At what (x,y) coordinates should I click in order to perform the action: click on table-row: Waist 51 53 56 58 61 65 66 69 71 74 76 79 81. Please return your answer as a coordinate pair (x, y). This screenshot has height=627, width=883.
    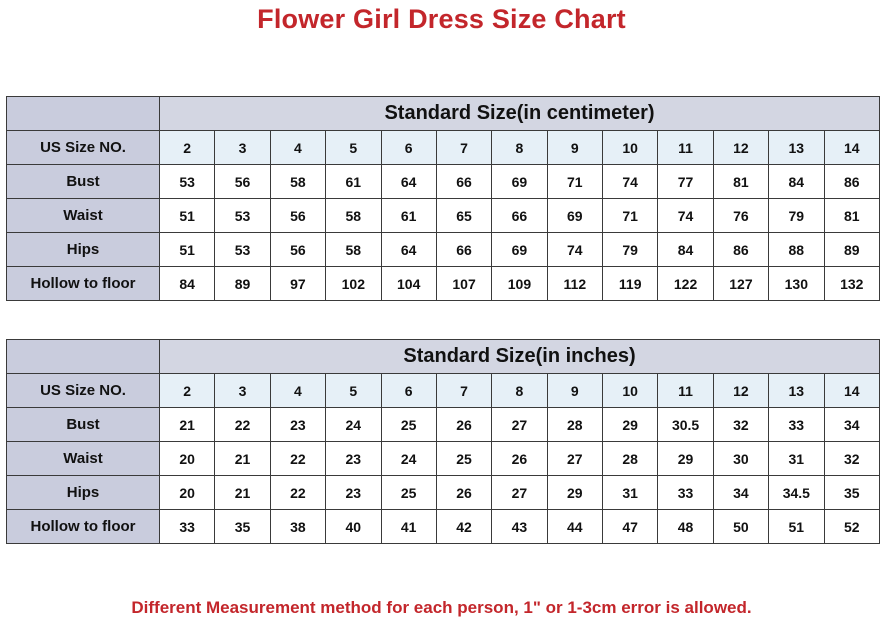
    Looking at the image, I should click on (443, 215).